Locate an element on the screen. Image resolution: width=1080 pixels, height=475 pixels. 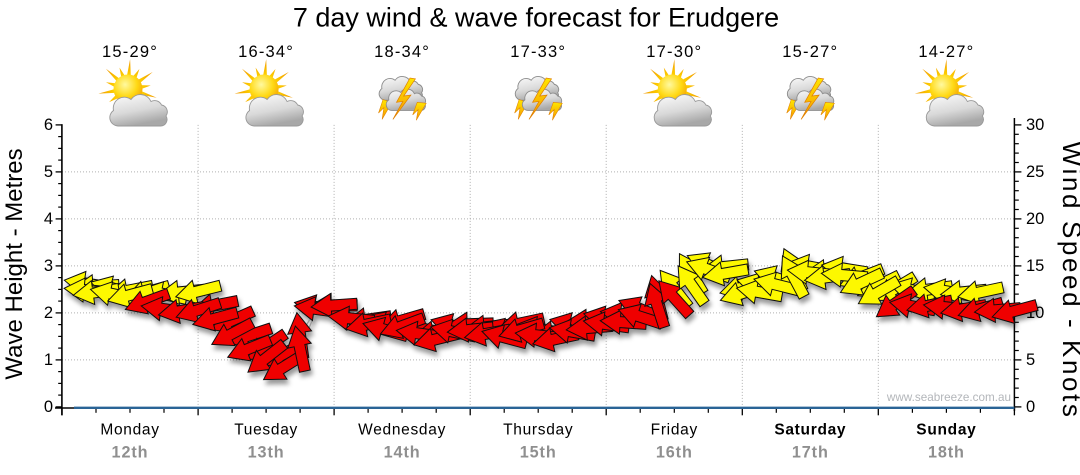
svg-text: Thursday is located at coordinates (538, 430).